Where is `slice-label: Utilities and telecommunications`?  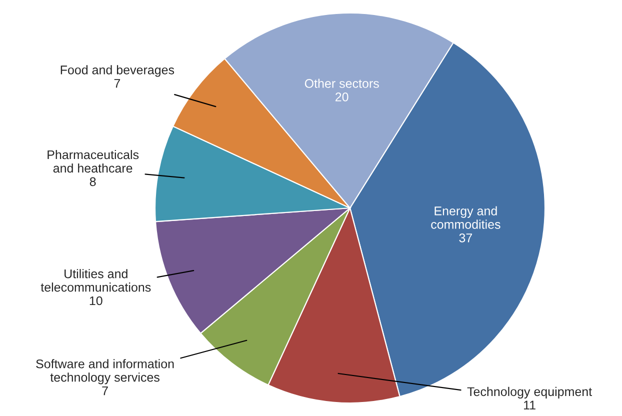 slice-label: Utilities and telecommunications is located at coordinates (95, 280).